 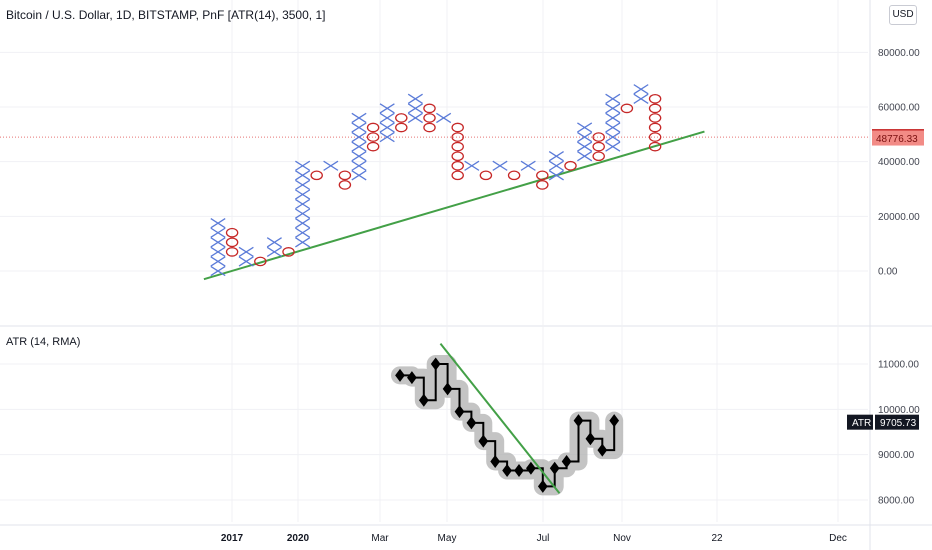 I want to click on atr-panel-title: ATR (14, RMA), so click(x=43, y=342).